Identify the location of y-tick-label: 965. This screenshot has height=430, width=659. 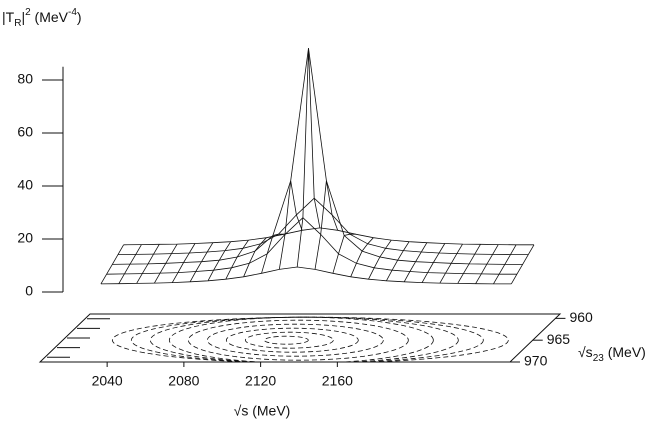
(559, 339).